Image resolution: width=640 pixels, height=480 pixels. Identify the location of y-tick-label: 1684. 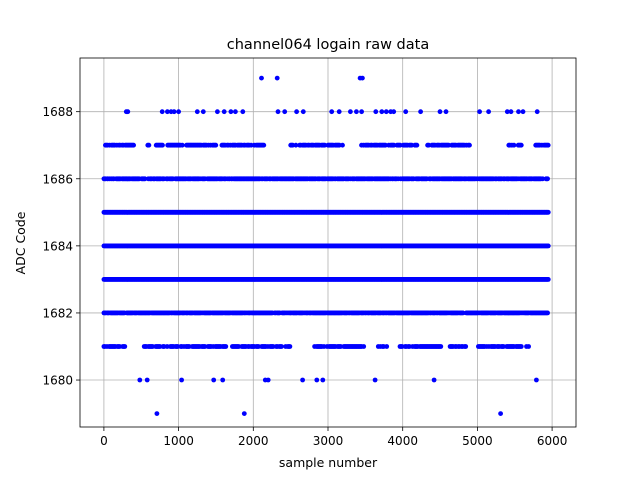
(57, 246).